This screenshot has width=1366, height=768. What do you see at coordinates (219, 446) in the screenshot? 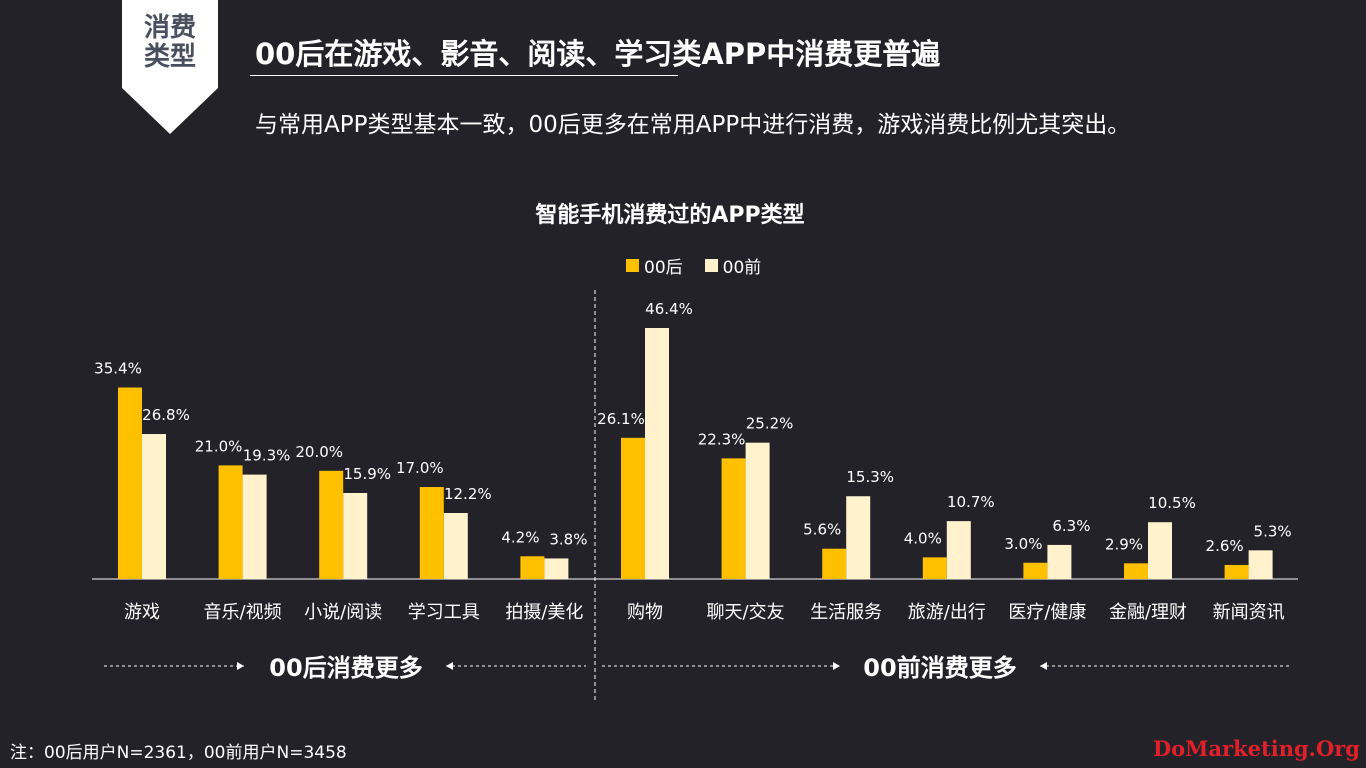
I see `data-label-post00-1: 21.0%` at bounding box center [219, 446].